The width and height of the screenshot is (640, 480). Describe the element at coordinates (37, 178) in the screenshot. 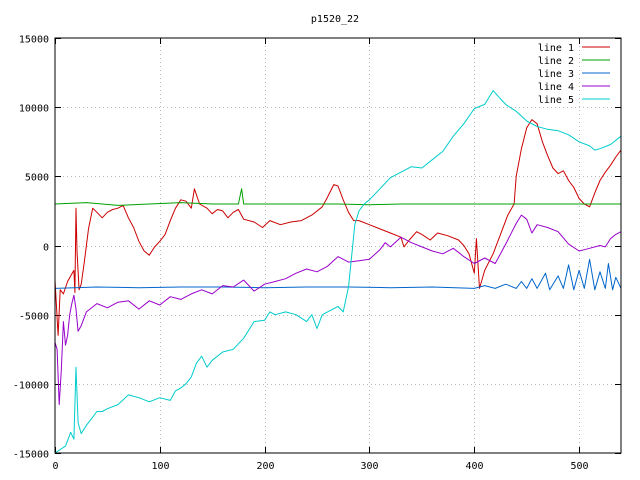

I see `y-tick-label: 5000` at that location.